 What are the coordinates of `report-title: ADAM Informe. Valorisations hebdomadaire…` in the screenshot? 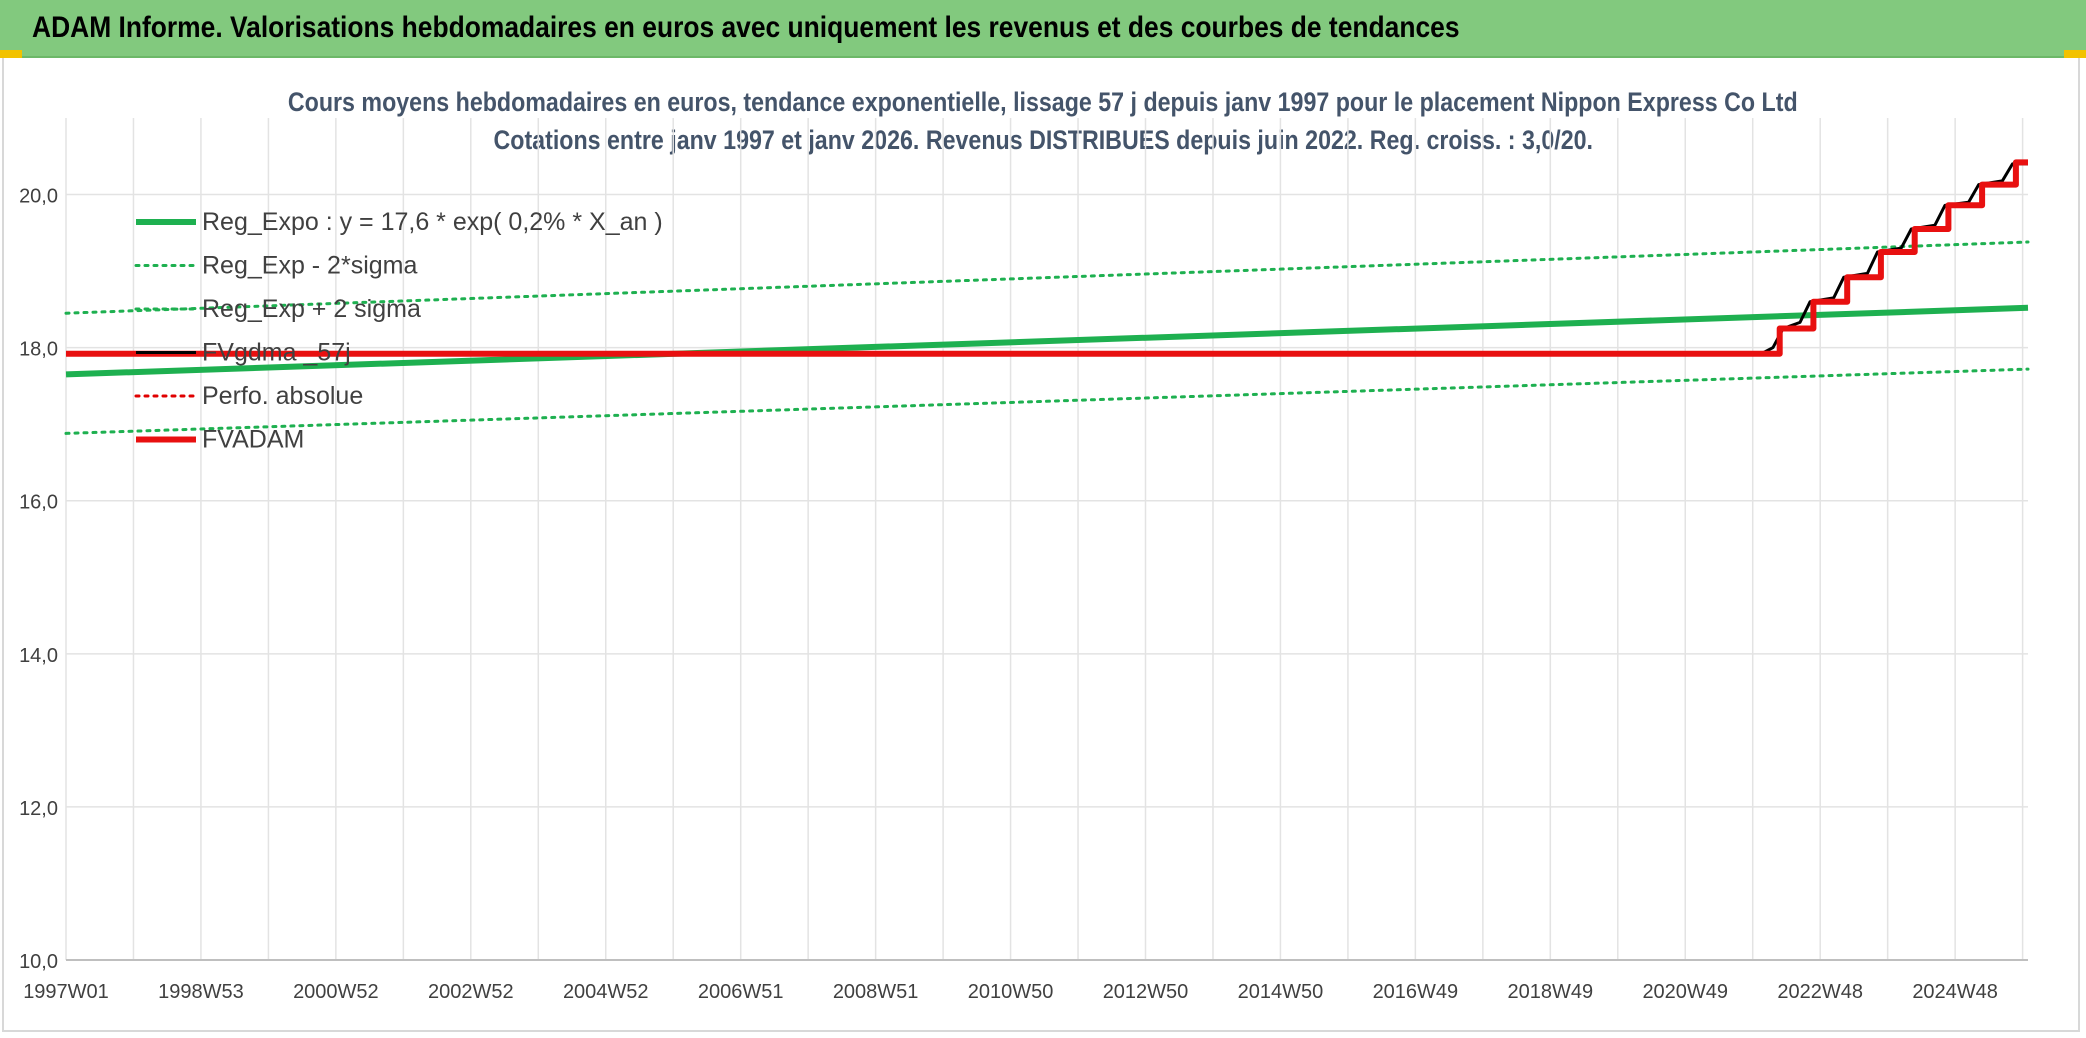 It's located at (746, 27).